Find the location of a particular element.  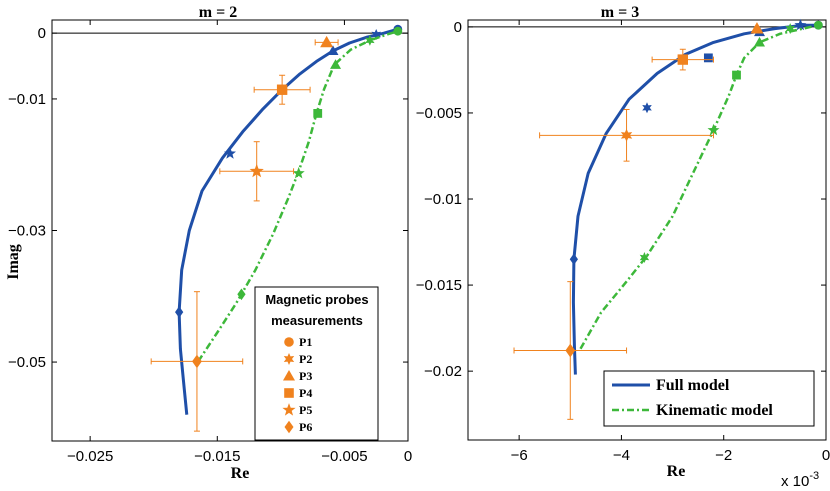

panel-m3-title: m = 3 is located at coordinates (620, 12).